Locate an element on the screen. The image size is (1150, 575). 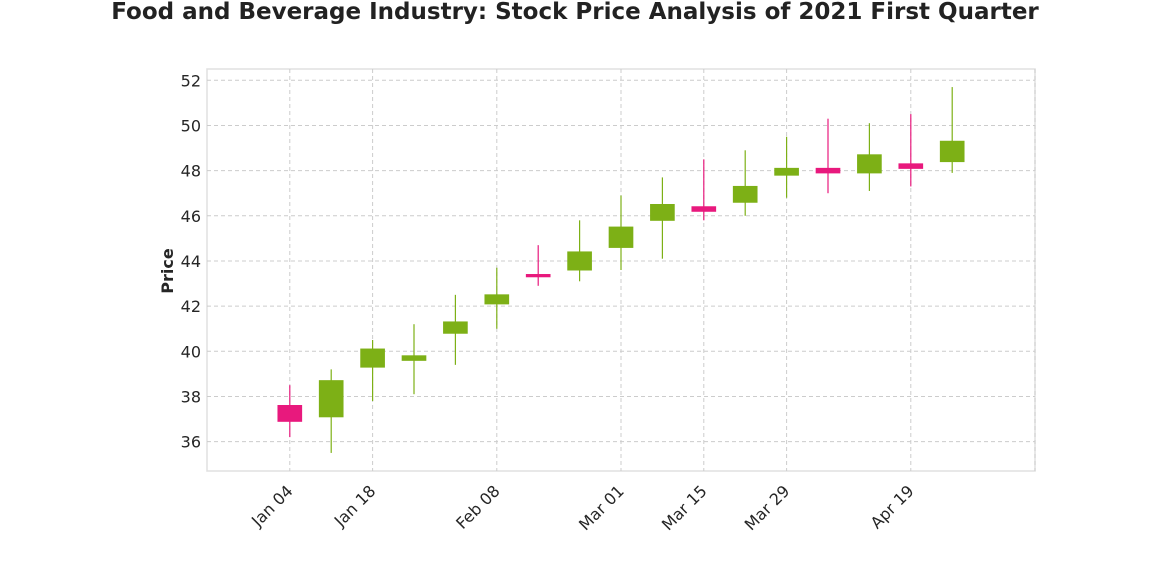
x-tick-label: Mar 29 is located at coordinates (767, 507).